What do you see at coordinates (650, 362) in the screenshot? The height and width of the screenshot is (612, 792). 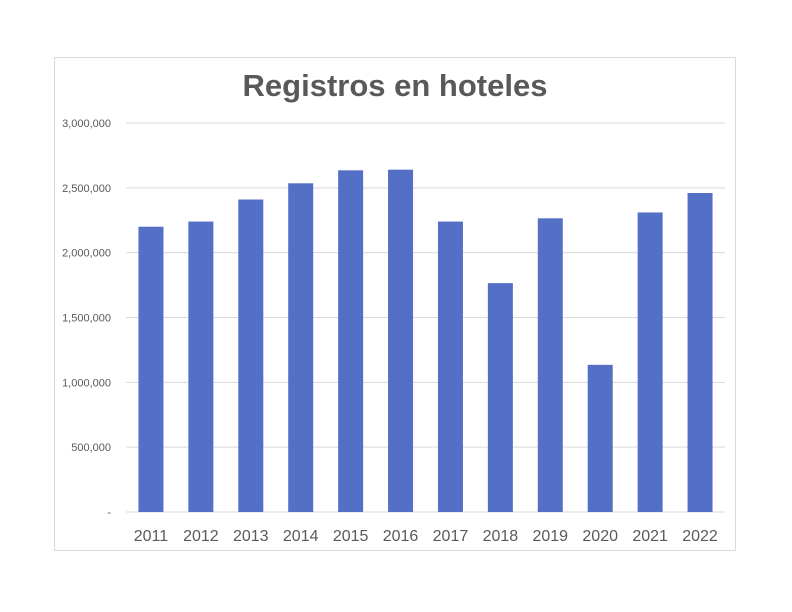 I see `bar-2021` at bounding box center [650, 362].